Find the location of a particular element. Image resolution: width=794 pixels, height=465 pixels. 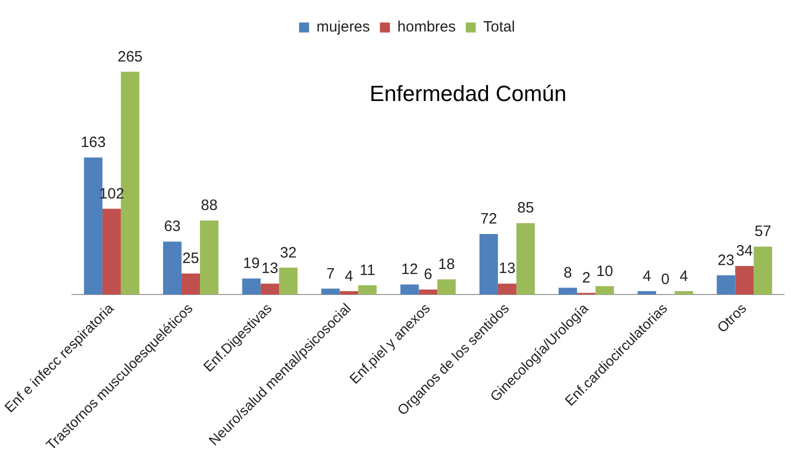

chart-title: Enfermedad Común is located at coordinates (468, 93).